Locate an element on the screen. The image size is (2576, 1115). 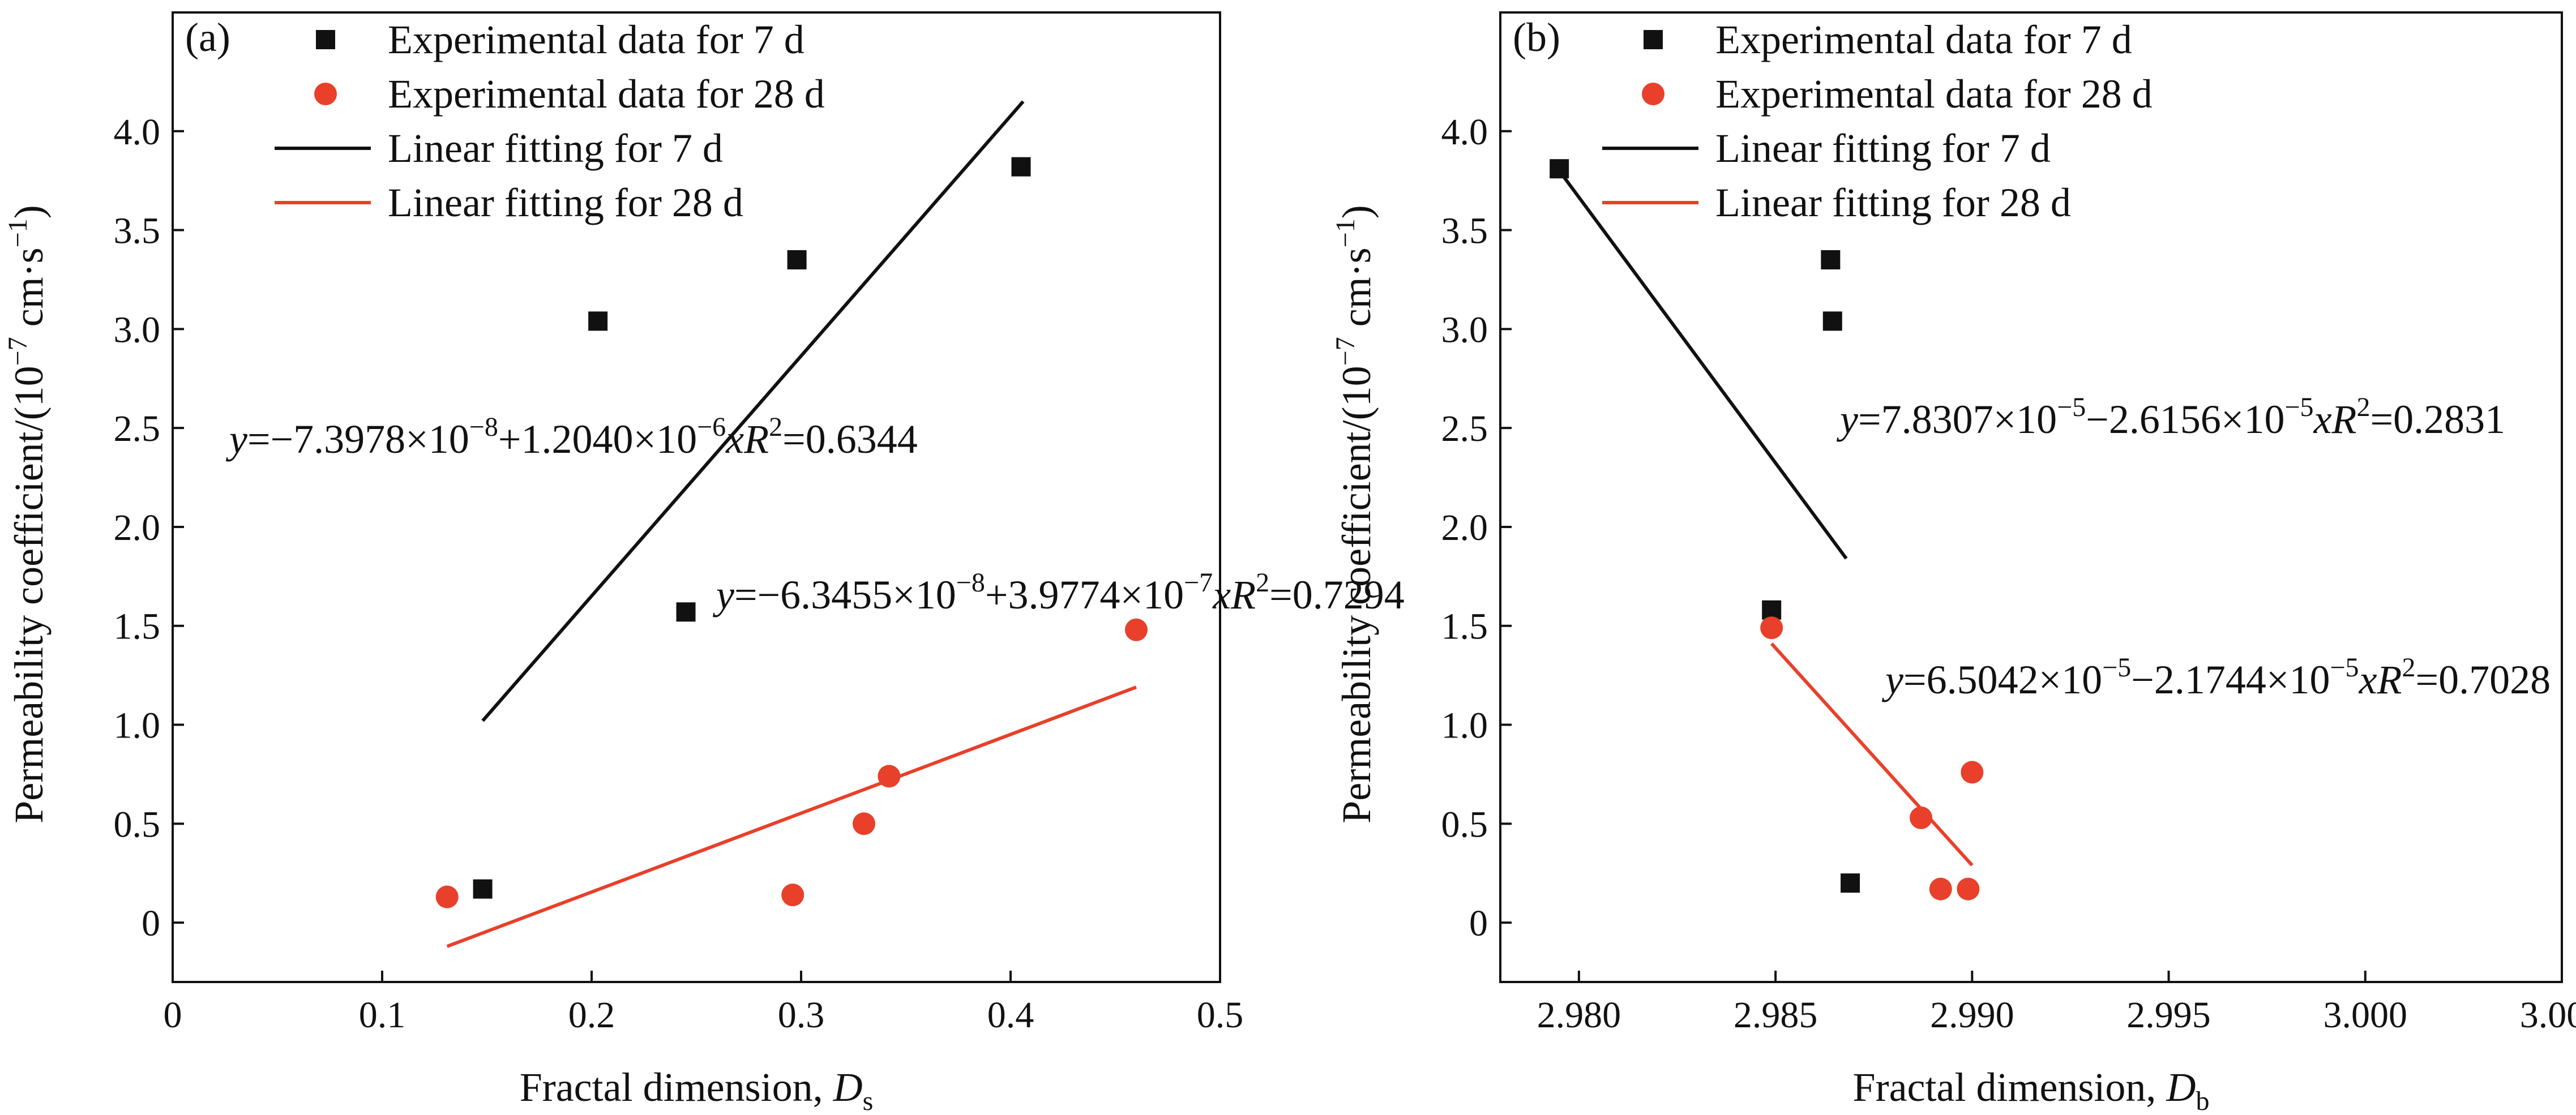
x-tick-label: 2.990 is located at coordinates (1972, 1015).